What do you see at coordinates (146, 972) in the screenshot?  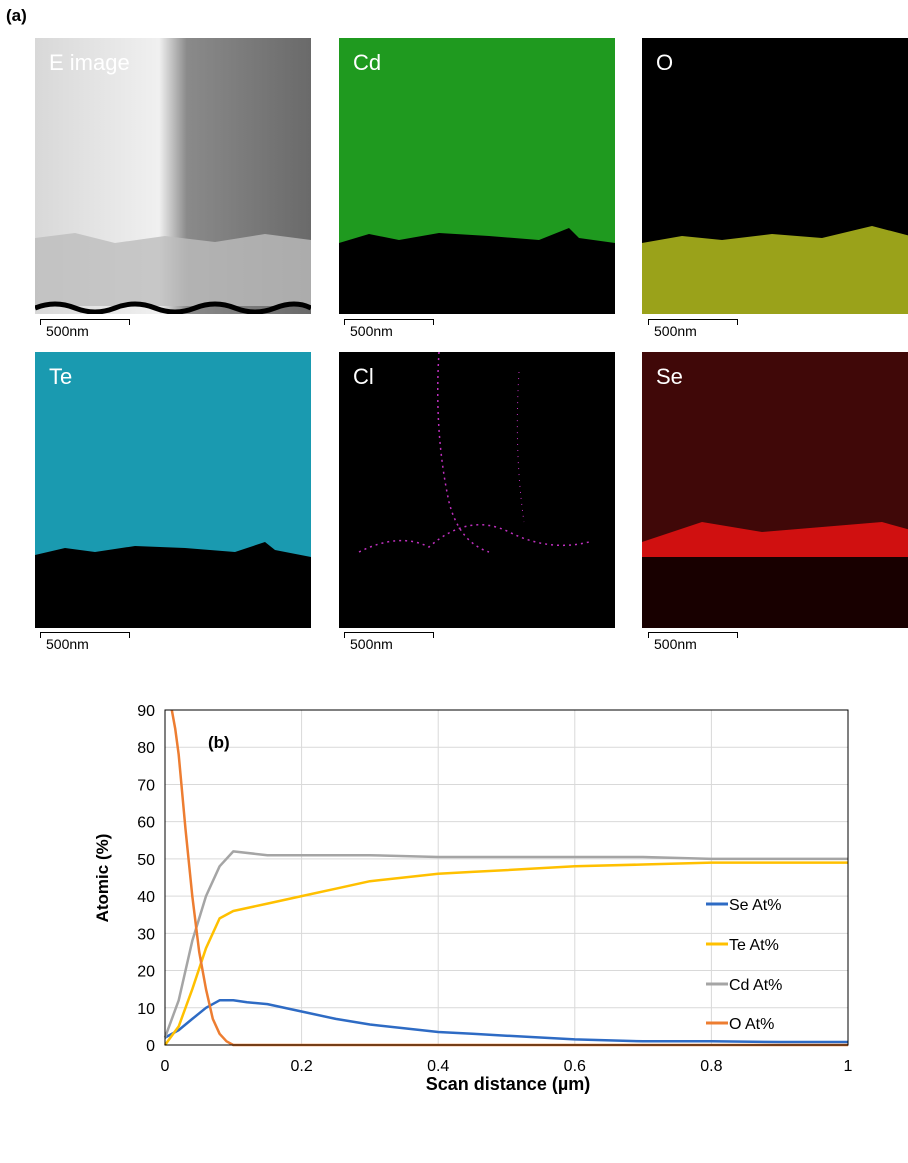 I see `y-tick-label: 20` at bounding box center [146, 972].